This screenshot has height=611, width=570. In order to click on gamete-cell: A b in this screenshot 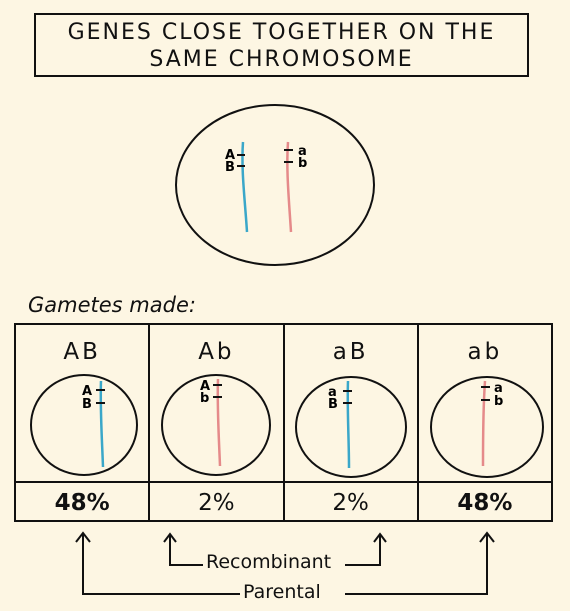, I will do `click(216, 425)`.